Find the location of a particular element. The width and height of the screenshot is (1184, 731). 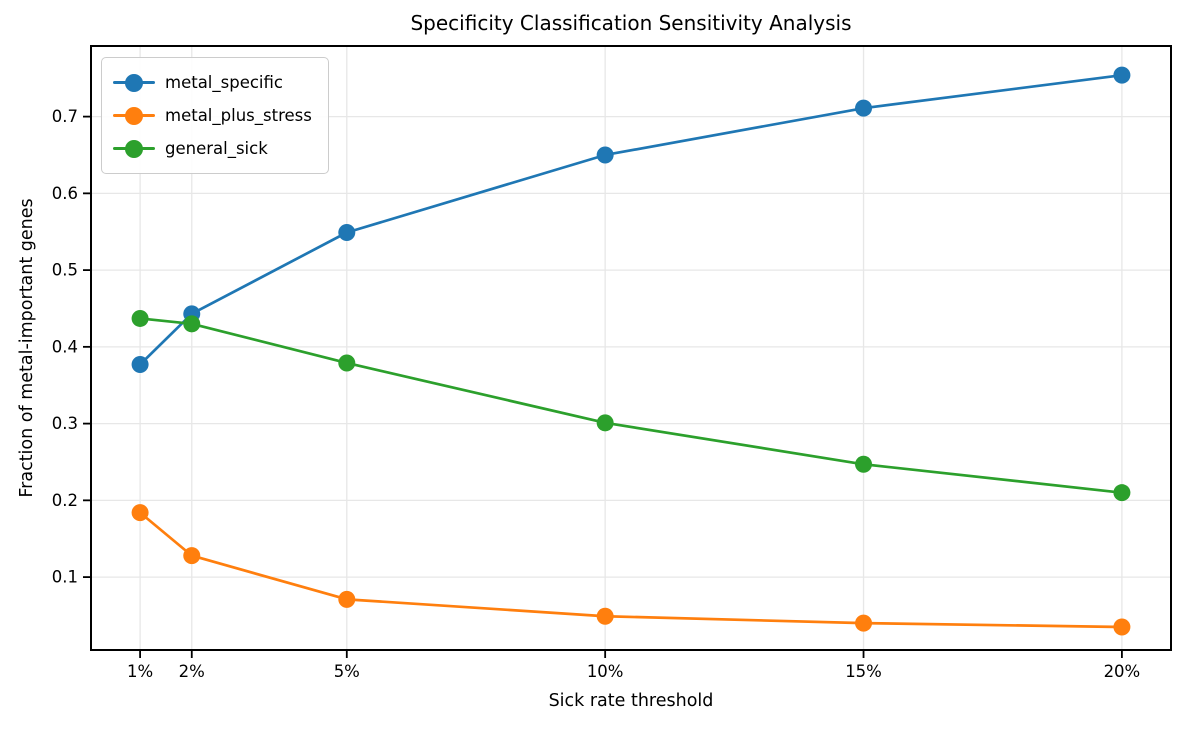

y-tick-label-0.5: 0.5 is located at coordinates (65, 270).